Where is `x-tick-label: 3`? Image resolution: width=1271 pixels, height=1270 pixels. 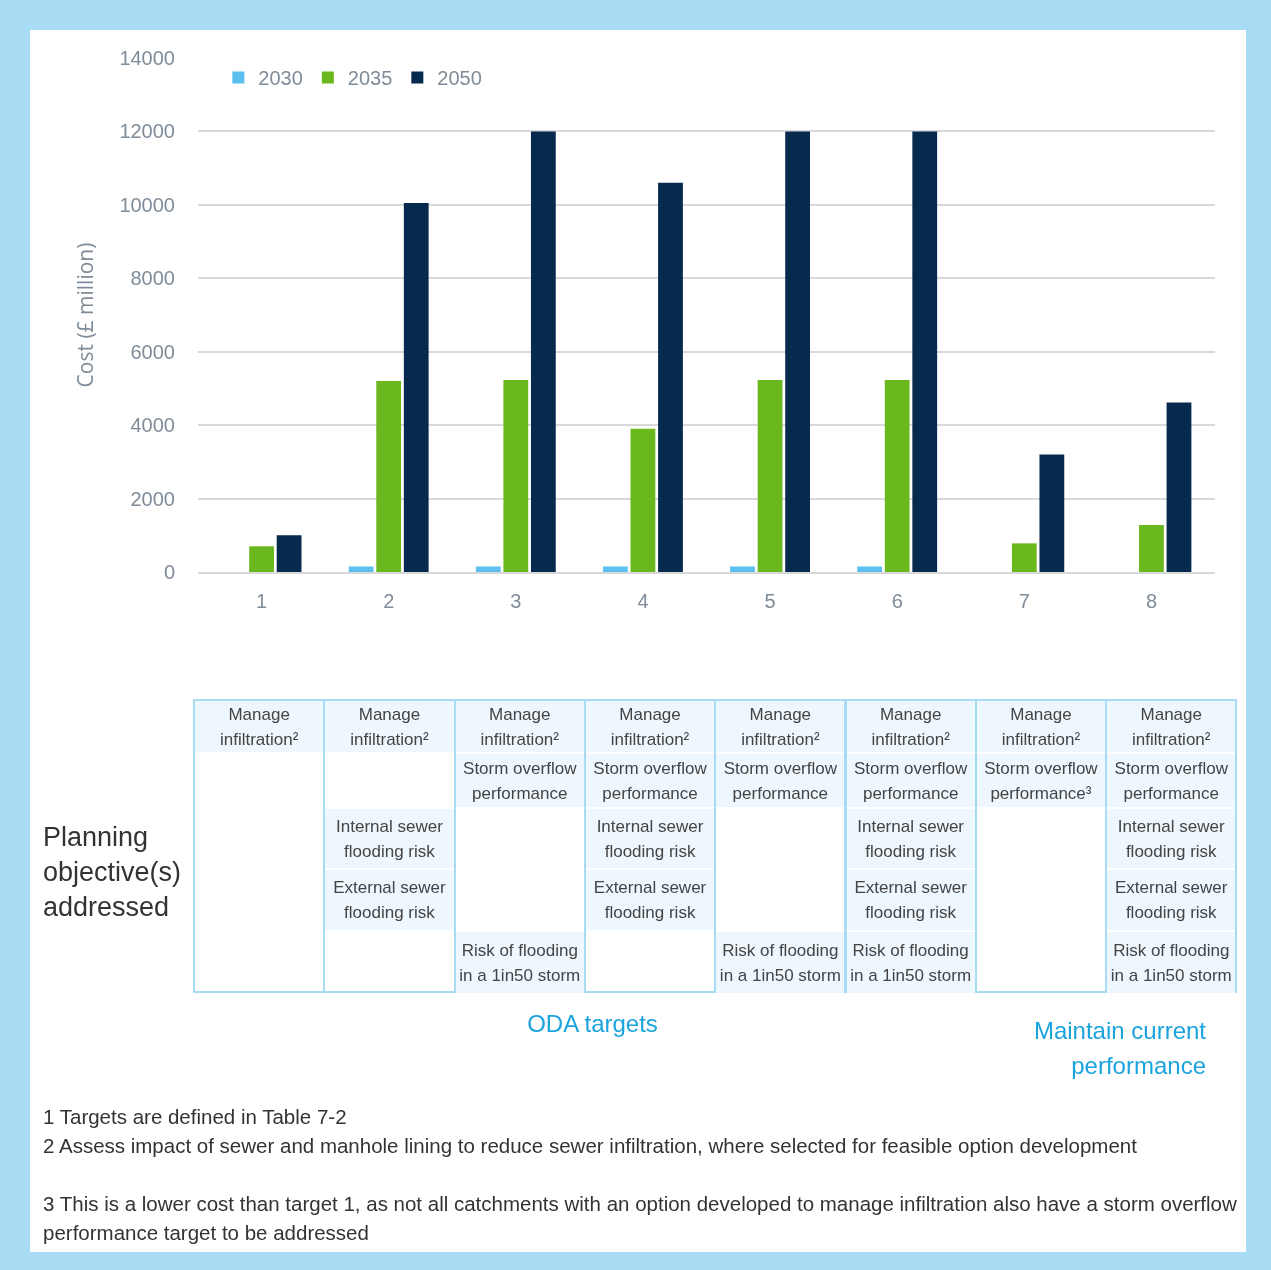
x-tick-label: 3 is located at coordinates (516, 601).